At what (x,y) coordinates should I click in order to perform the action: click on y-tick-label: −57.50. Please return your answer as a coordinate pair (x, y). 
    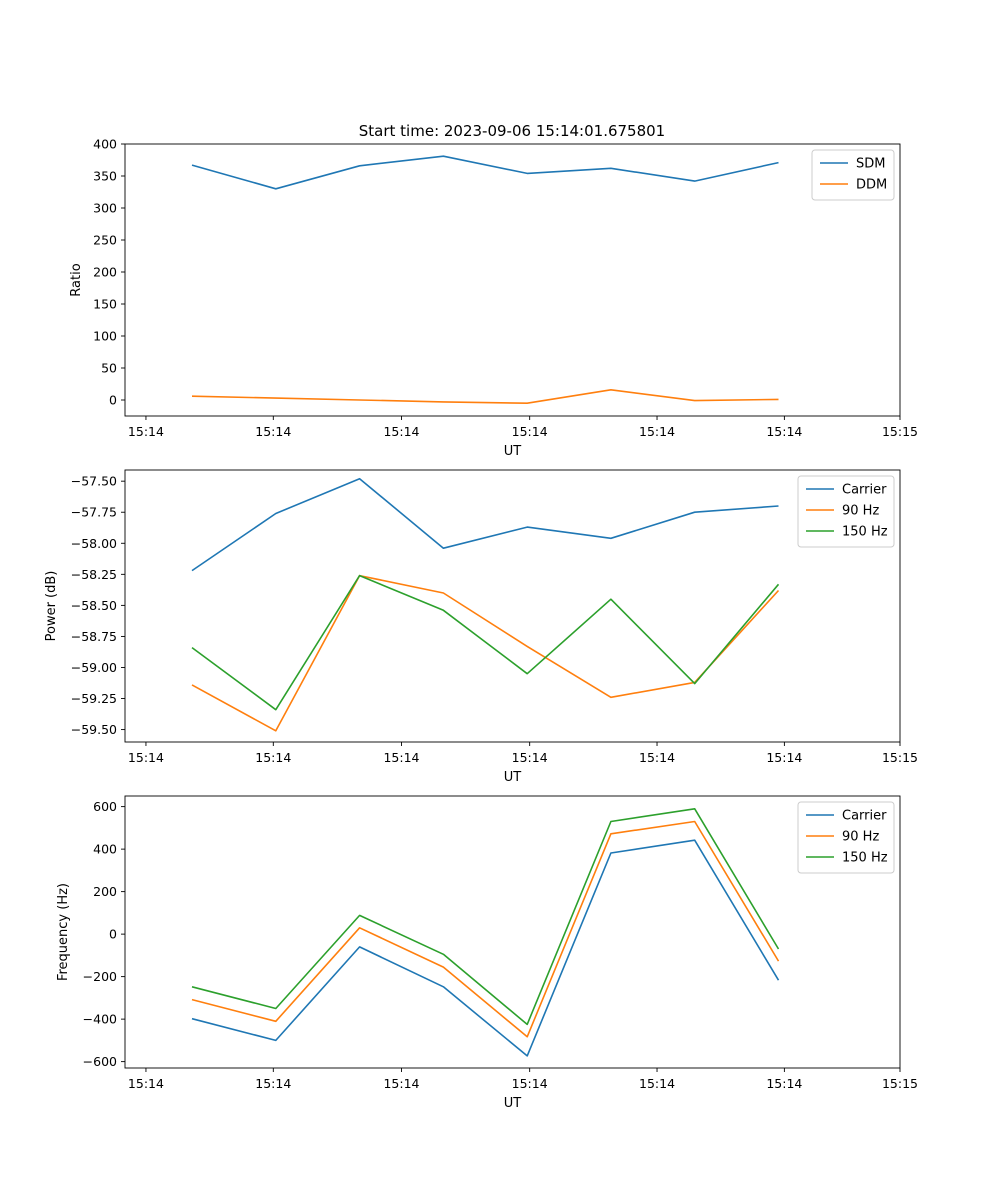
    Looking at the image, I should click on (94, 481).